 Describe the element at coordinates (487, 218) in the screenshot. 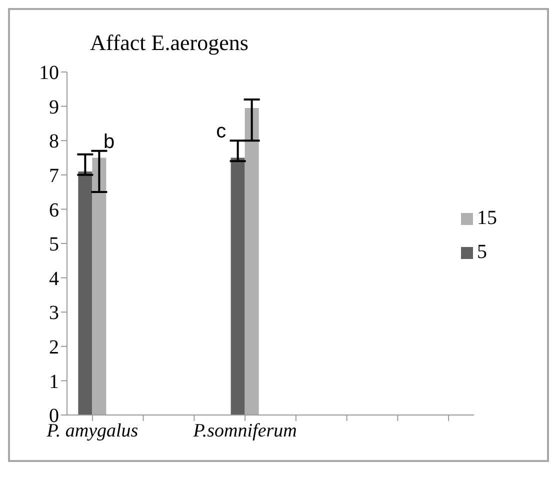

I see `legend-label: 15` at that location.